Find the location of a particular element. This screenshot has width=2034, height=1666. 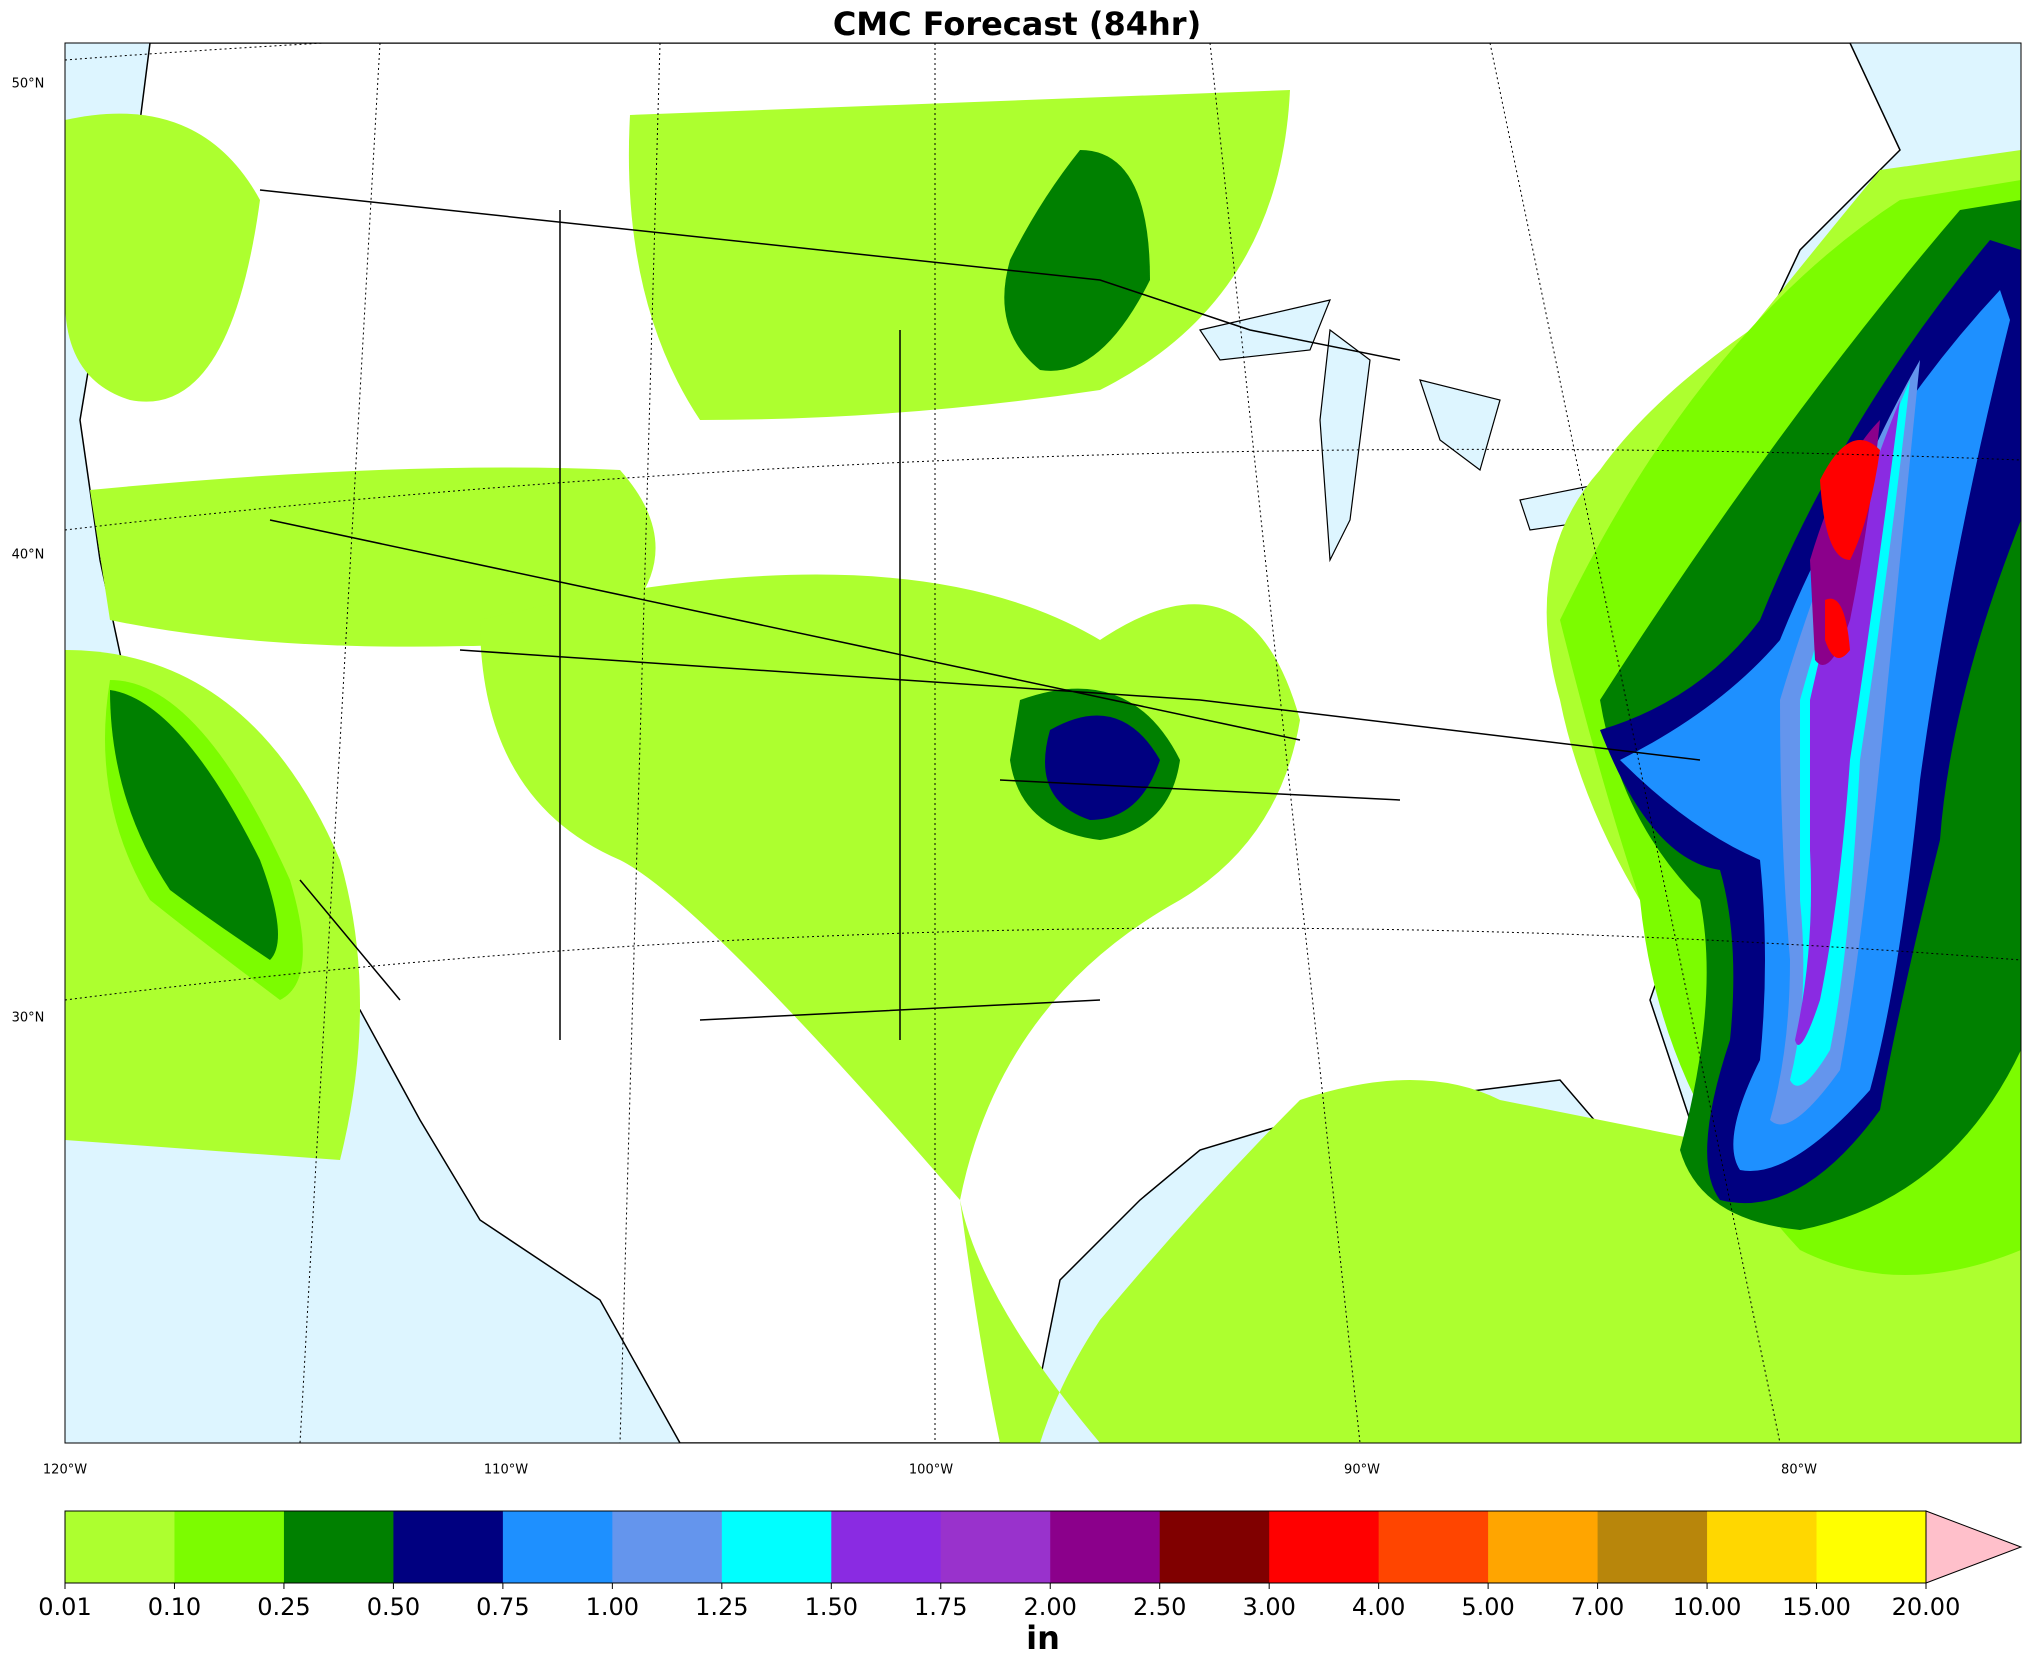

colorbar-label: 5.00 is located at coordinates (1487, 1607).